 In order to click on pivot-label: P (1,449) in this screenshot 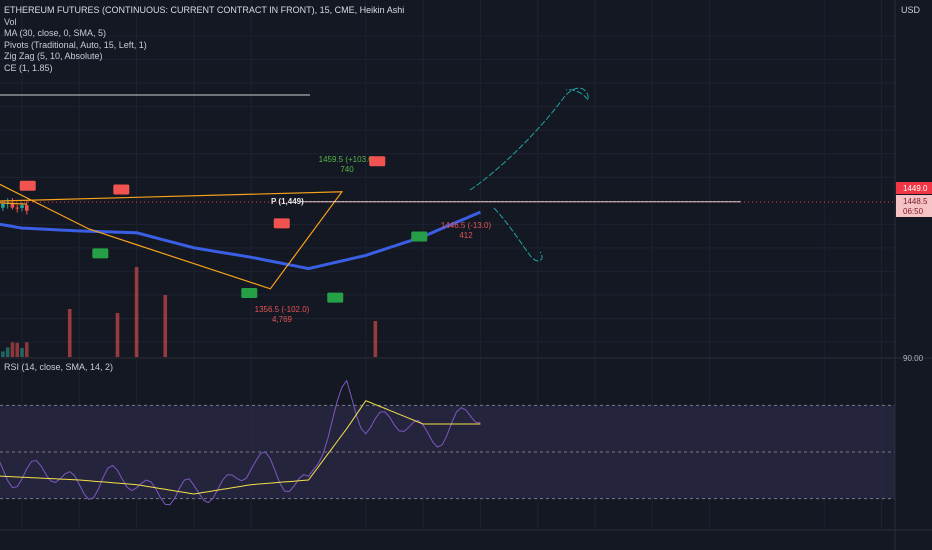, I will do `click(287, 201)`.